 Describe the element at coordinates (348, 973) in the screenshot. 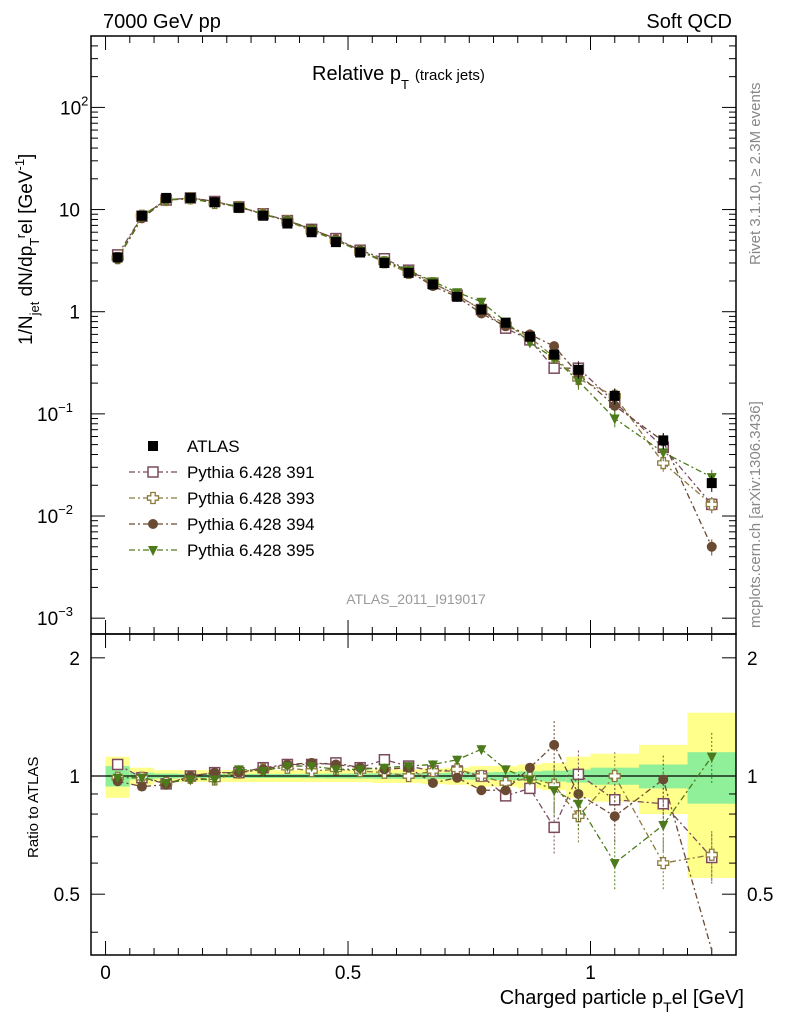

I see `x-tick-label: 0.5` at that location.